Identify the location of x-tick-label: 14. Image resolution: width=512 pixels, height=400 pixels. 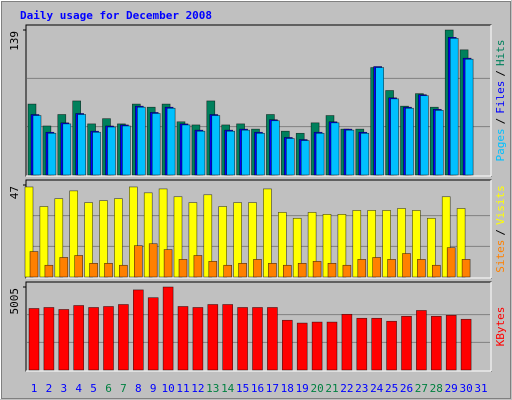
(228, 388).